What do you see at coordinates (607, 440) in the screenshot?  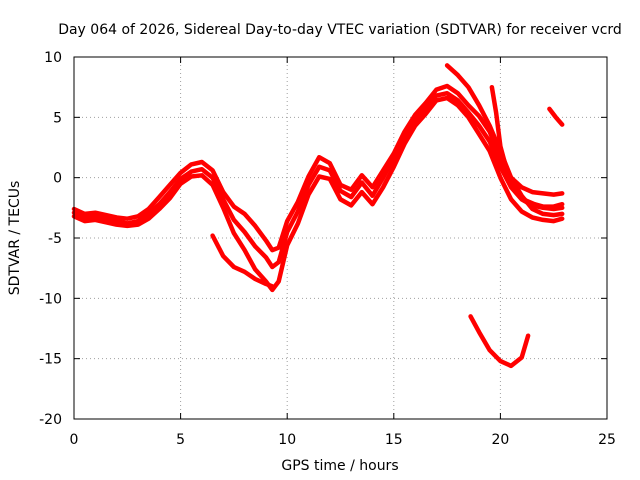 I see `x-tick-label: 25` at bounding box center [607, 440].